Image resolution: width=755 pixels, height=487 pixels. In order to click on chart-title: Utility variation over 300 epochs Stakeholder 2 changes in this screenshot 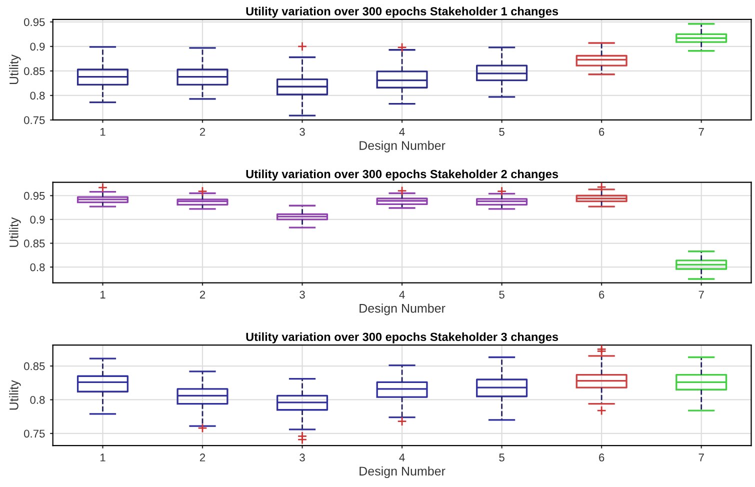, I will do `click(402, 175)`.